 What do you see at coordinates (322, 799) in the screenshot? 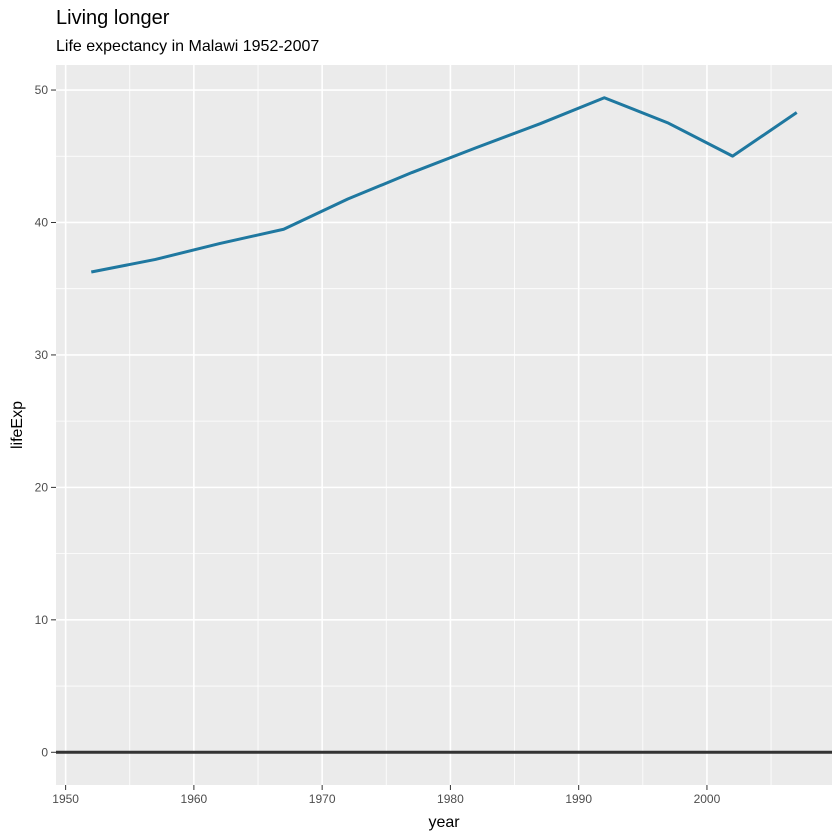
I see `x-tick-label: 1970` at bounding box center [322, 799].